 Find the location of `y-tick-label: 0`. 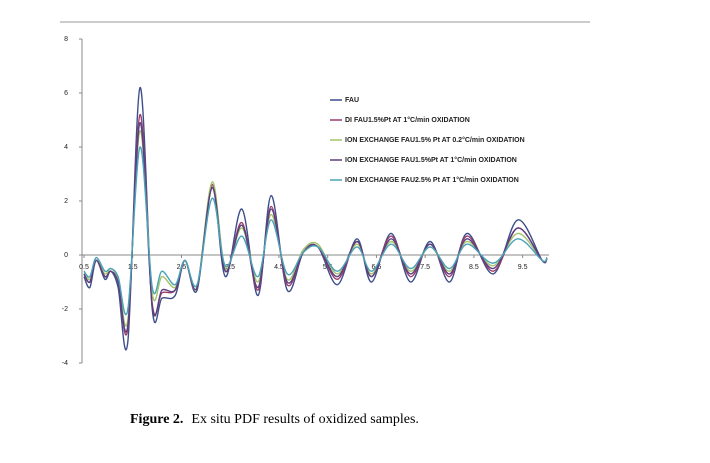

y-tick-label: 0 is located at coordinates (66, 255).